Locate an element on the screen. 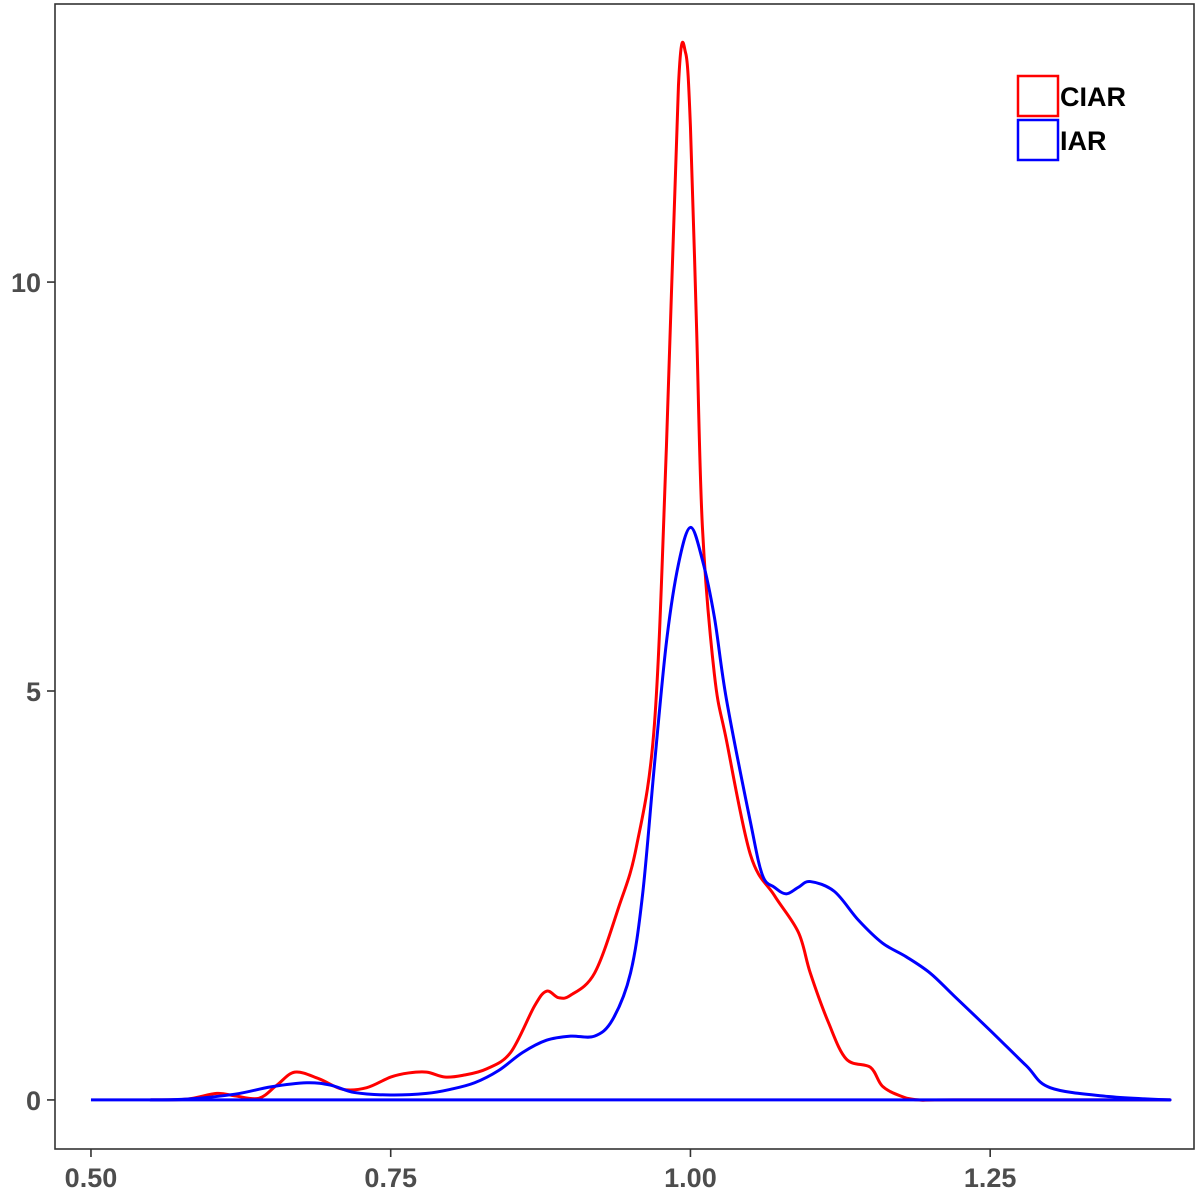  legend-key-ciar is located at coordinates (1038, 96).